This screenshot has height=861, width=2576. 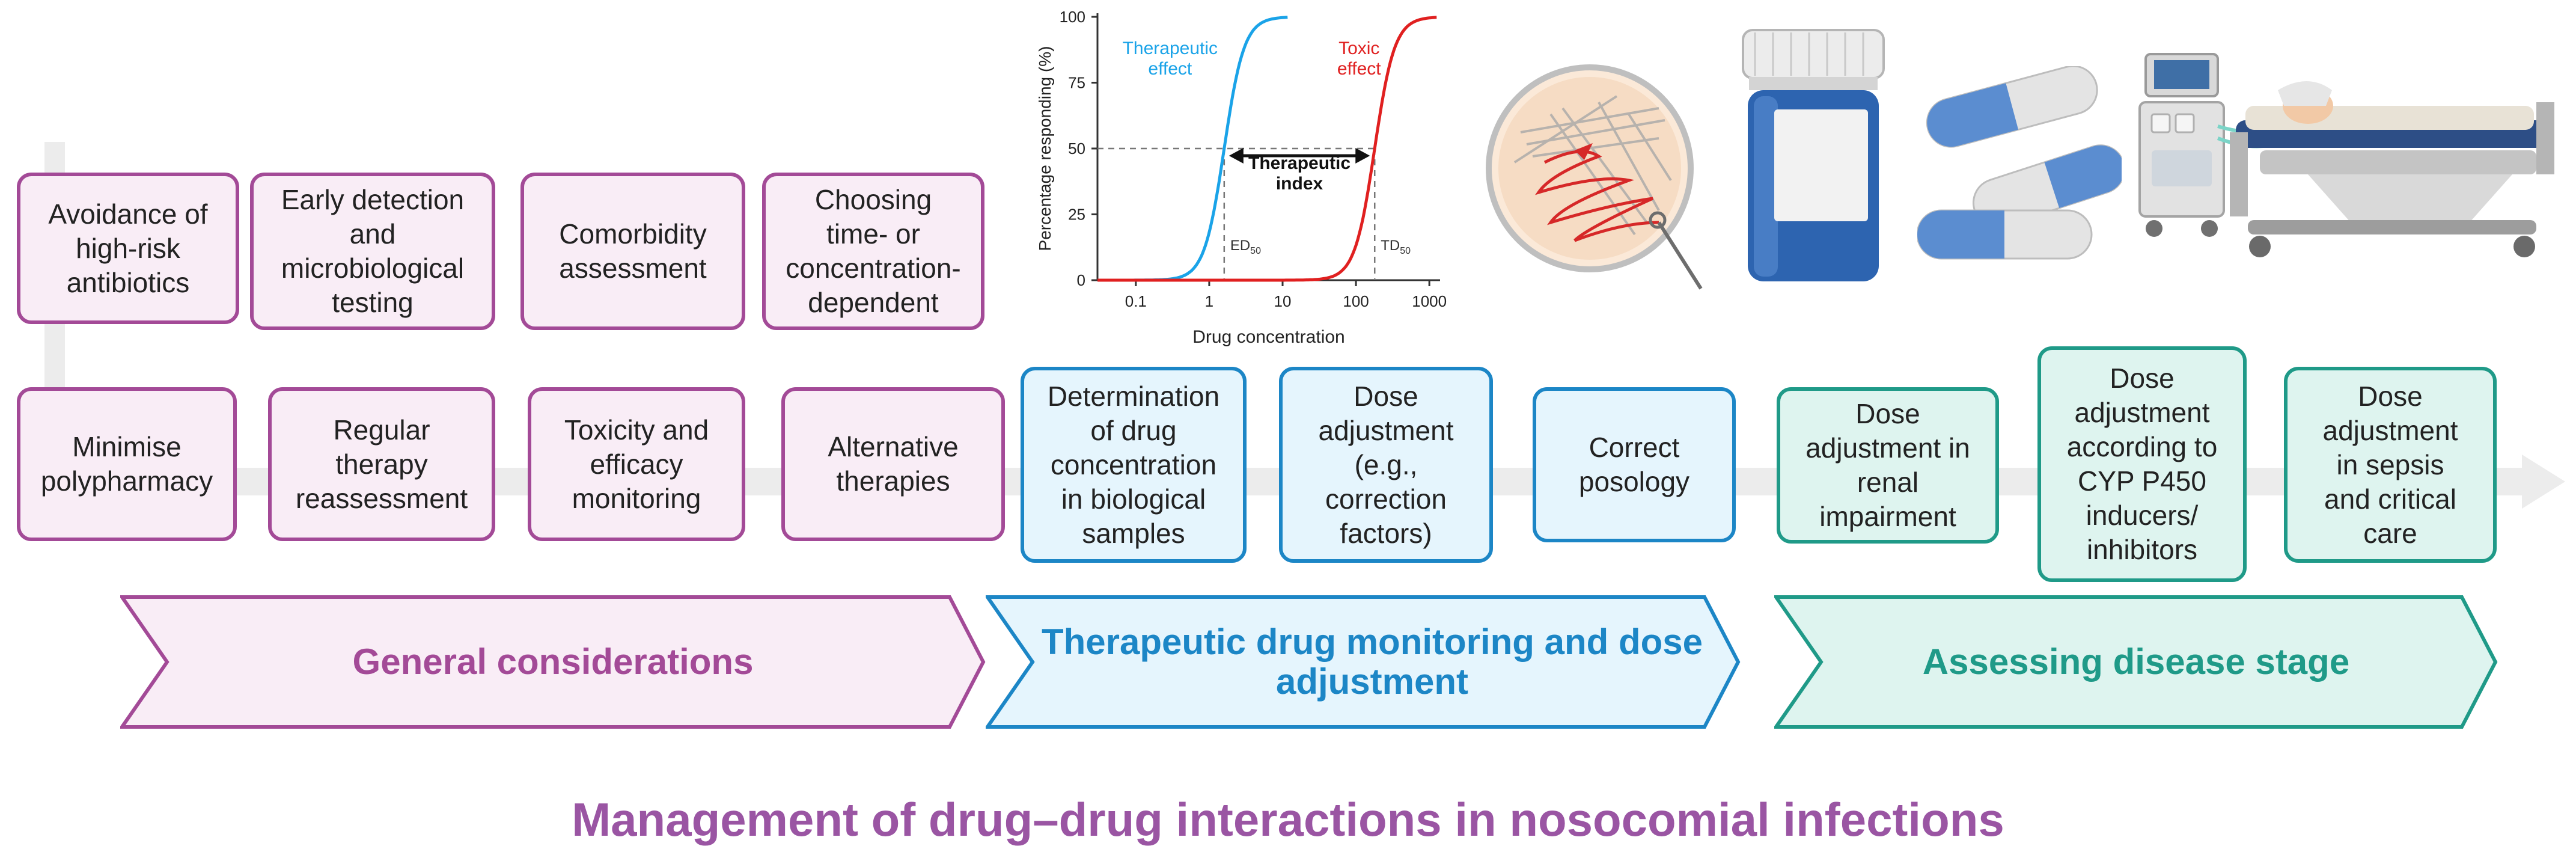 What do you see at coordinates (1076, 83) in the screenshot?
I see `y-tick-label: 75` at bounding box center [1076, 83].